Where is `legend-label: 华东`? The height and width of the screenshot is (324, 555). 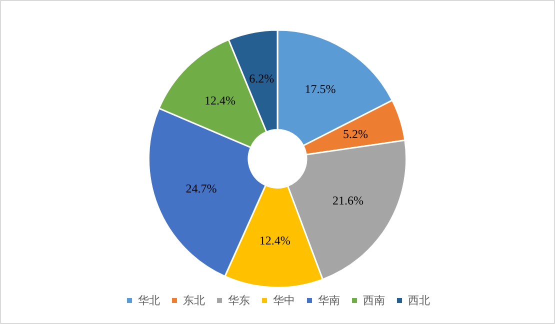
legend-label: 华东 is located at coordinates (239, 300).